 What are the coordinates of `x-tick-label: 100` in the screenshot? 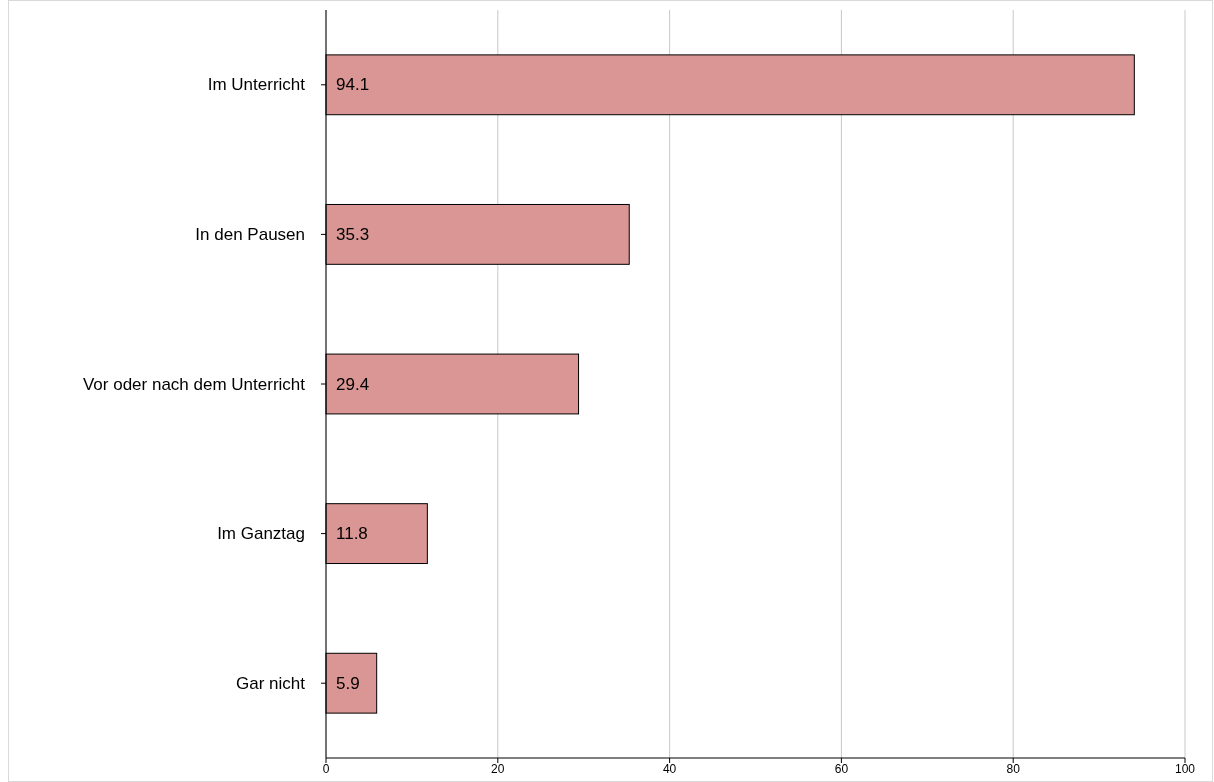 It's located at (1185, 768).